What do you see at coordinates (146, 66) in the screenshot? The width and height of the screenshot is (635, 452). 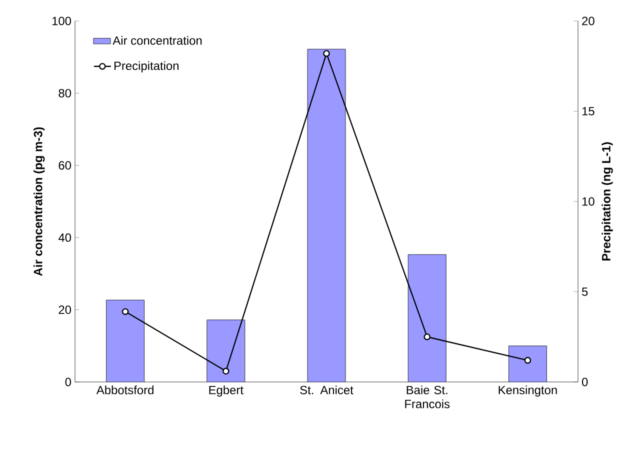 I see `legend-label: Precipitation` at bounding box center [146, 66].